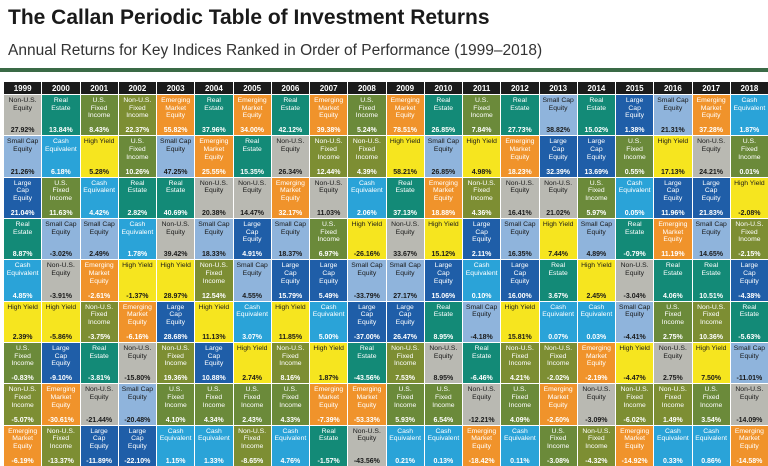  I want to click on return-value: 22.37%, so click(137, 131).